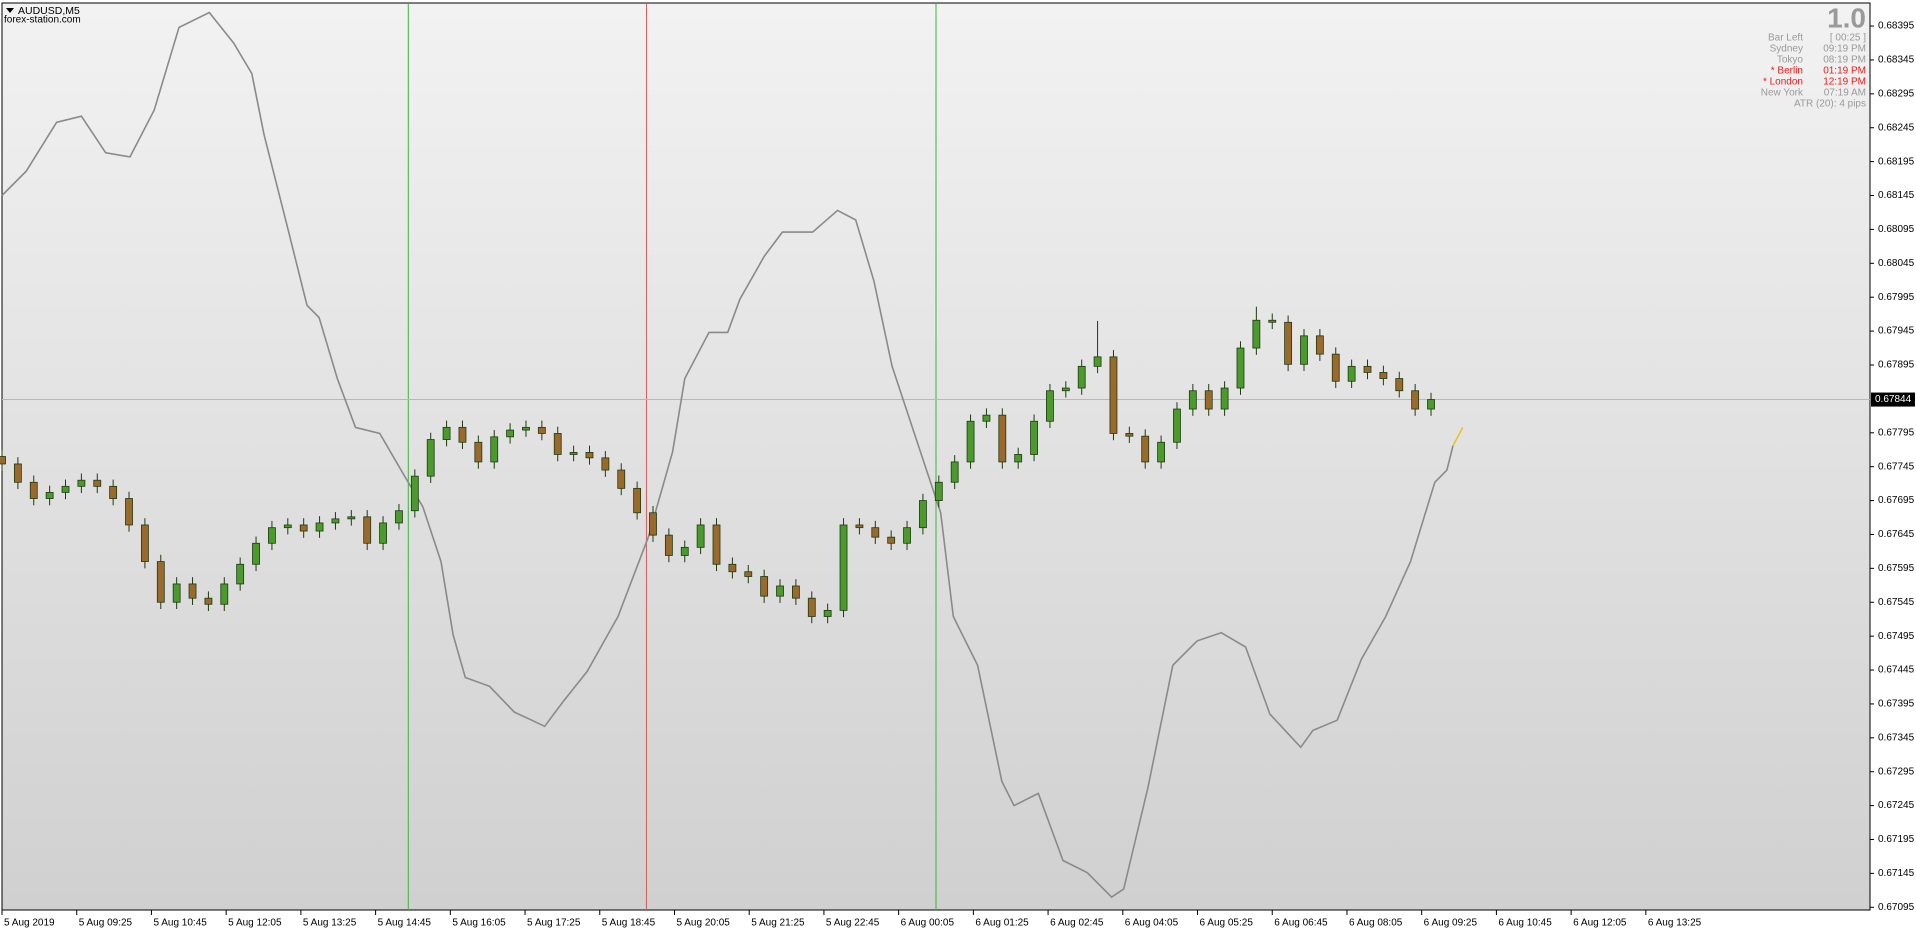  Describe the element at coordinates (1896, 907) in the screenshot. I see `y-tick-label: 0.67095` at that location.